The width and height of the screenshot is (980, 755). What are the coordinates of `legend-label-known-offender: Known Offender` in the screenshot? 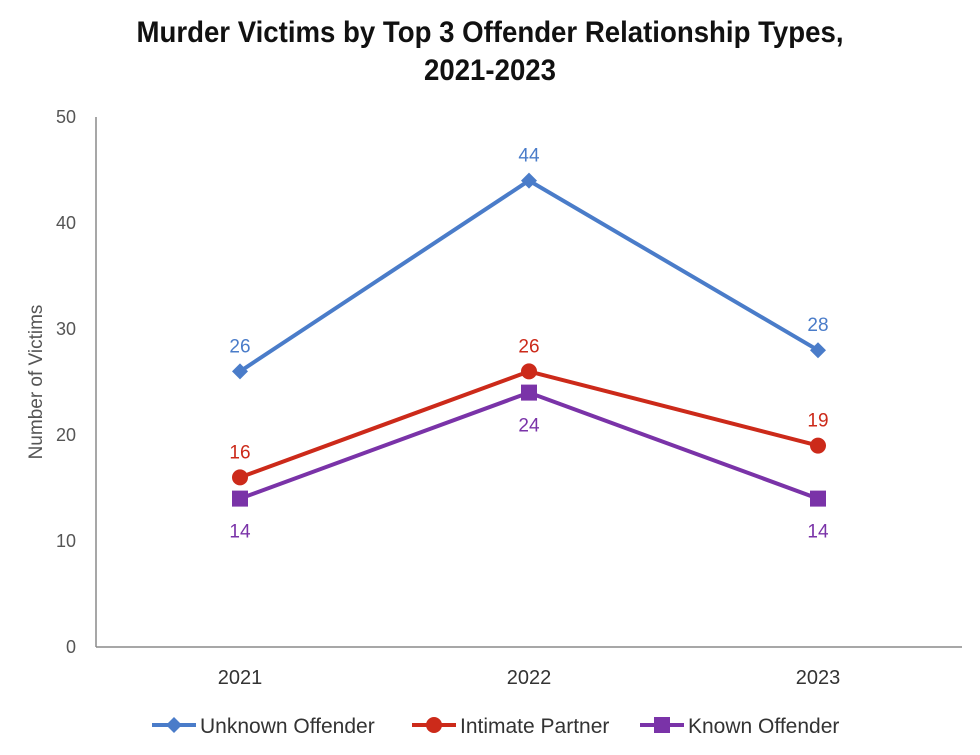 It's located at (763, 726).